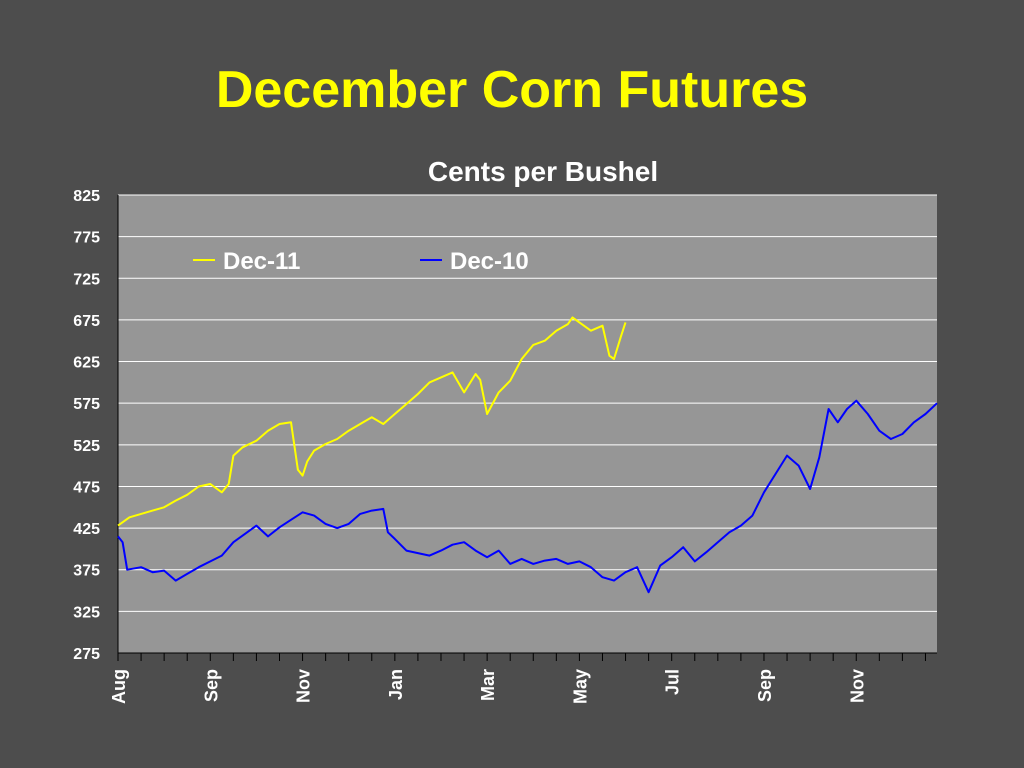 The height and width of the screenshot is (768, 1024). What do you see at coordinates (489, 261) in the screenshot?
I see `legend-label: Dec-10` at bounding box center [489, 261].